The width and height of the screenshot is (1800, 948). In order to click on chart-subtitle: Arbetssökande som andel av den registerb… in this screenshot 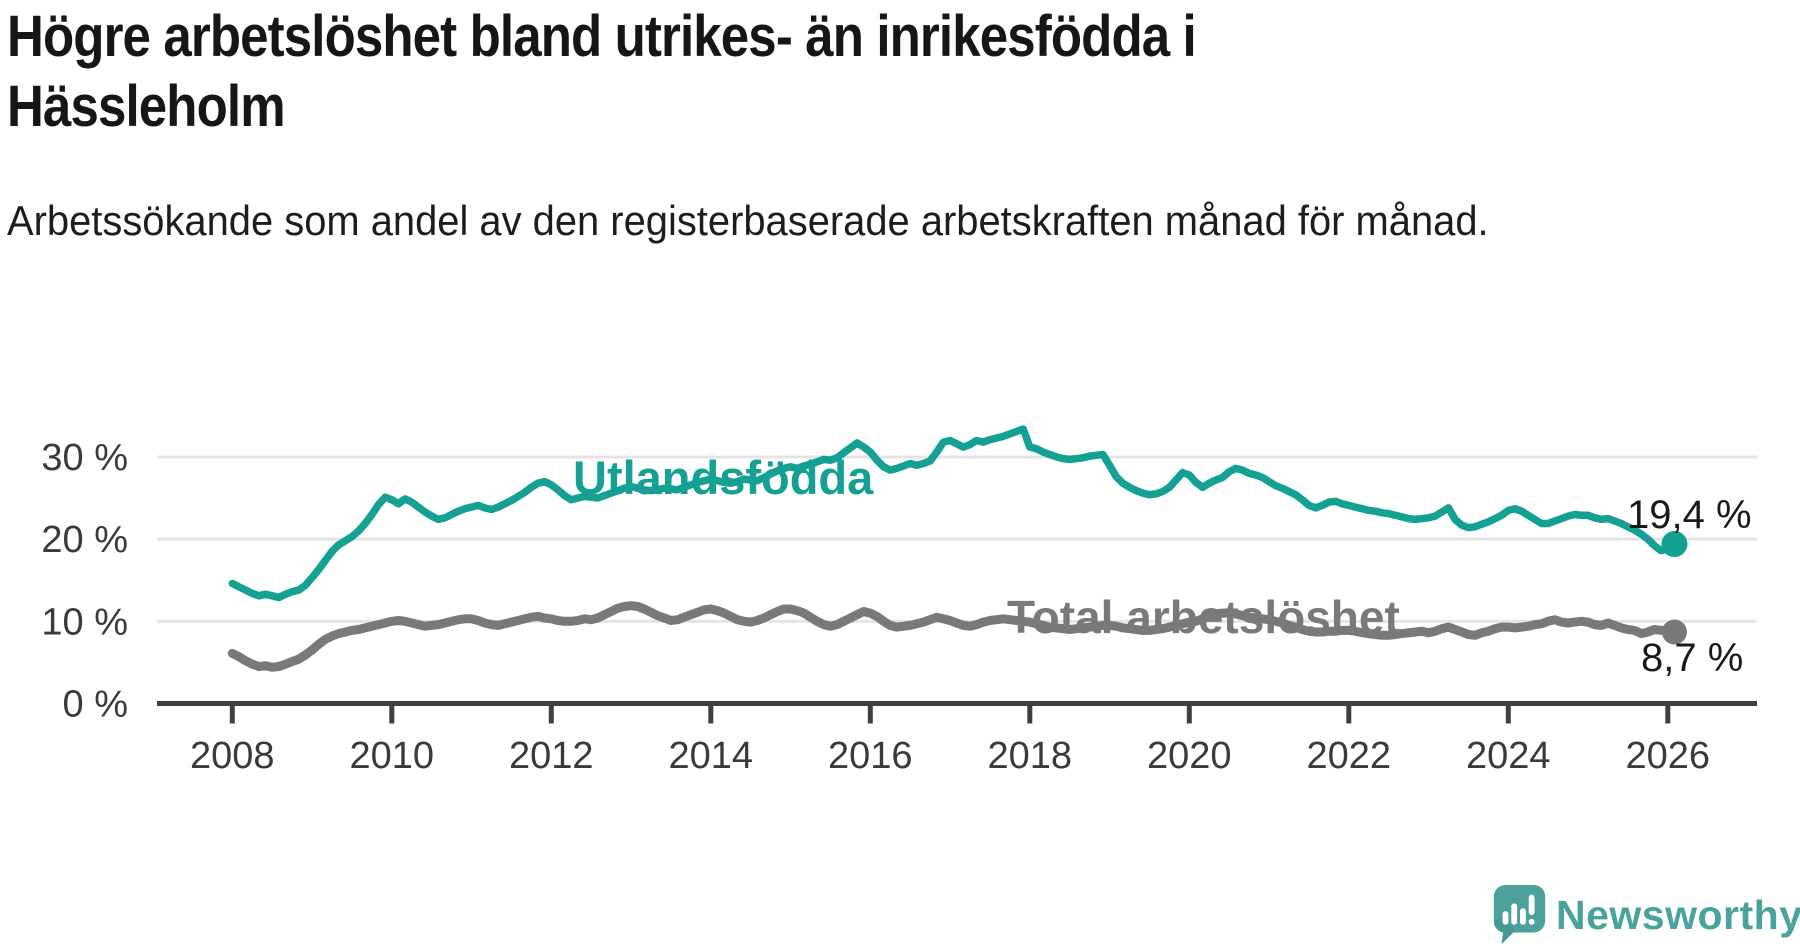, I will do `click(748, 220)`.